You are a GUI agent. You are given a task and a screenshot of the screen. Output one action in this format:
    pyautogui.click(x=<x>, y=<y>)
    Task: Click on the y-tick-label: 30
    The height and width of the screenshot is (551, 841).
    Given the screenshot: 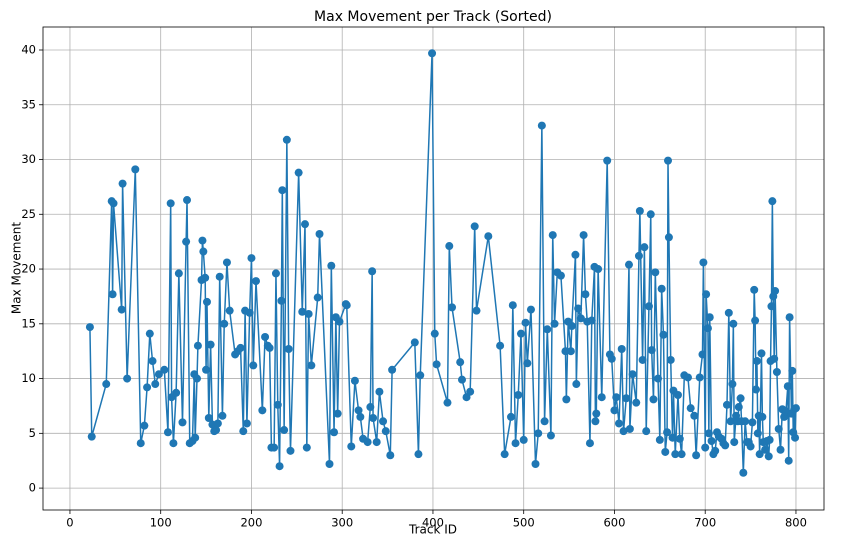 What is the action you would take?
    pyautogui.click(x=28, y=159)
    